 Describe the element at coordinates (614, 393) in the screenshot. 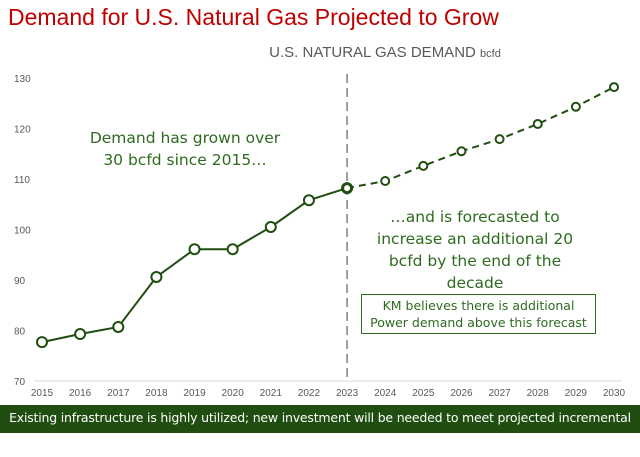

I see `x-tick-label: 2030` at that location.